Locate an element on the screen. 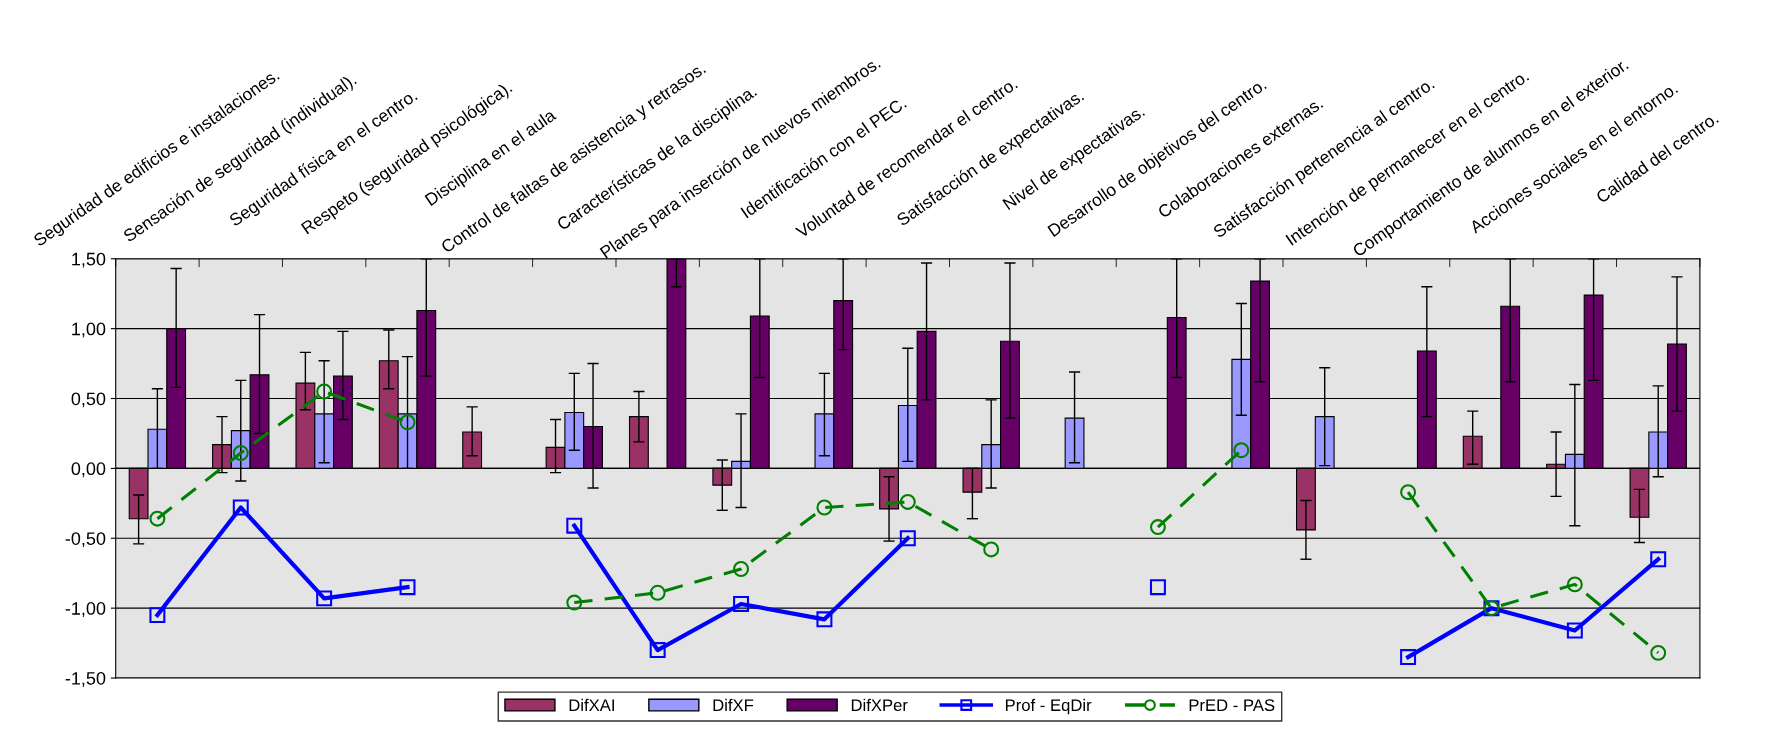 The image size is (1780, 733). legend-label: DifXF is located at coordinates (733, 704).